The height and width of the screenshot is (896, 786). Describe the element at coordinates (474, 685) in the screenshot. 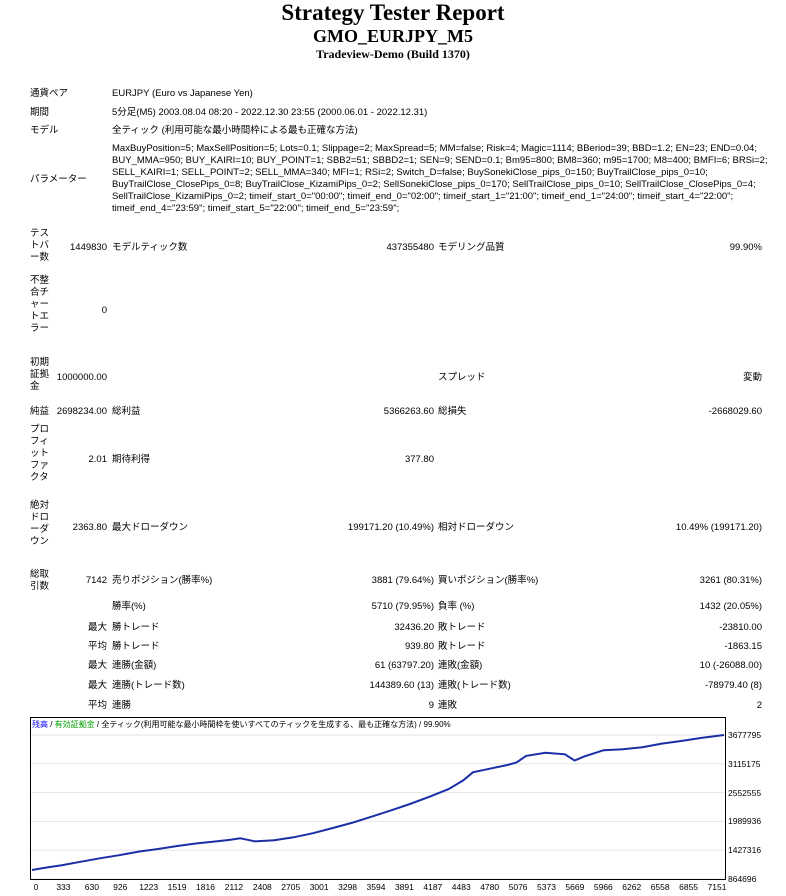

I see `consec-loss-label: 連敗(トレード数)` at that location.